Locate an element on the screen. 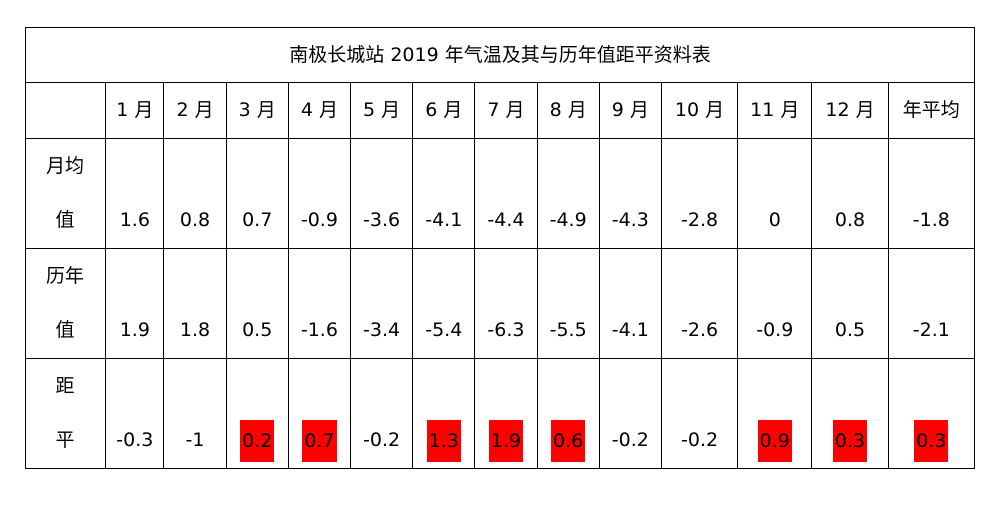  header-corner-cell is located at coordinates (65, 110).